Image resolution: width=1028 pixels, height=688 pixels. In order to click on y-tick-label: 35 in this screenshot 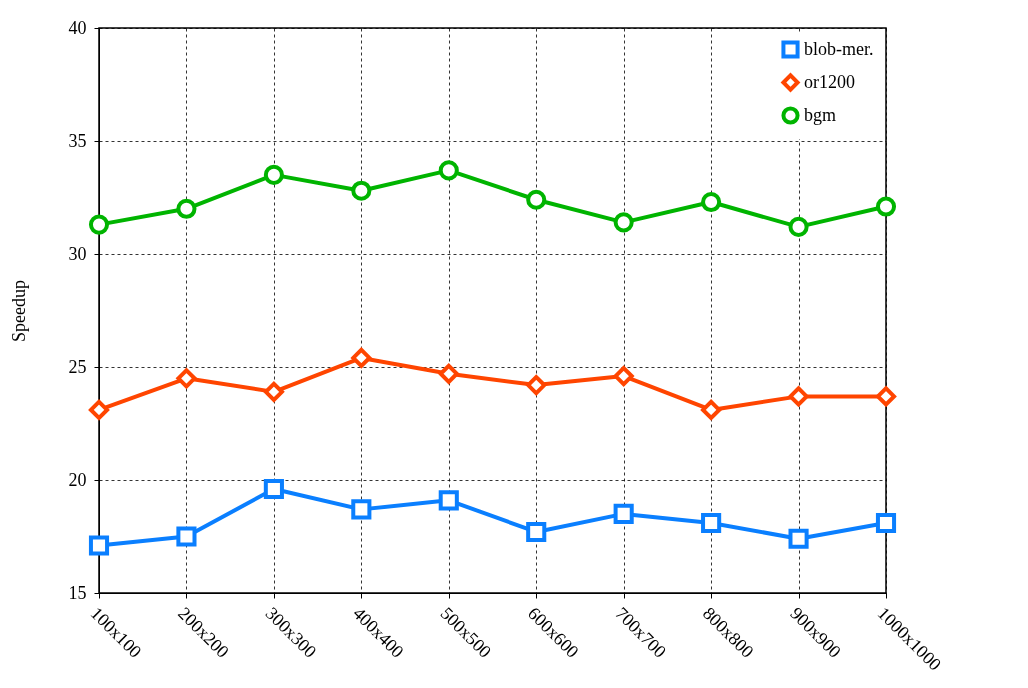, I will do `click(77, 140)`.